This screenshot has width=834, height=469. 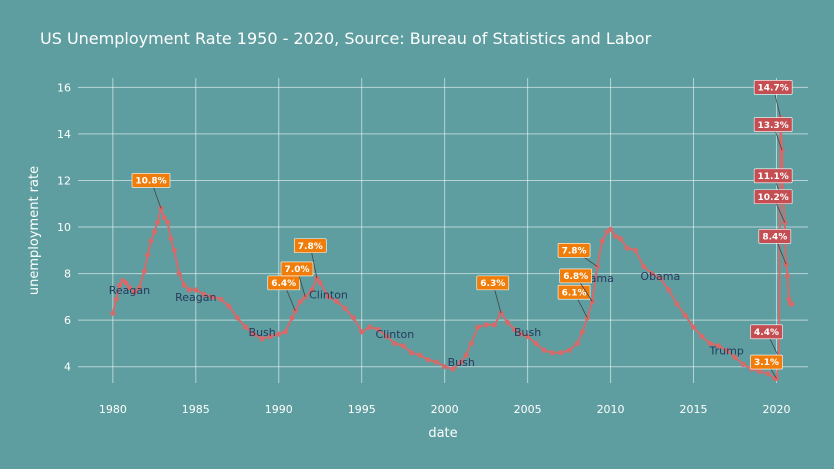 What do you see at coordinates (297, 270) in the screenshot?
I see `annotation-label: 7.0%` at bounding box center [297, 270].